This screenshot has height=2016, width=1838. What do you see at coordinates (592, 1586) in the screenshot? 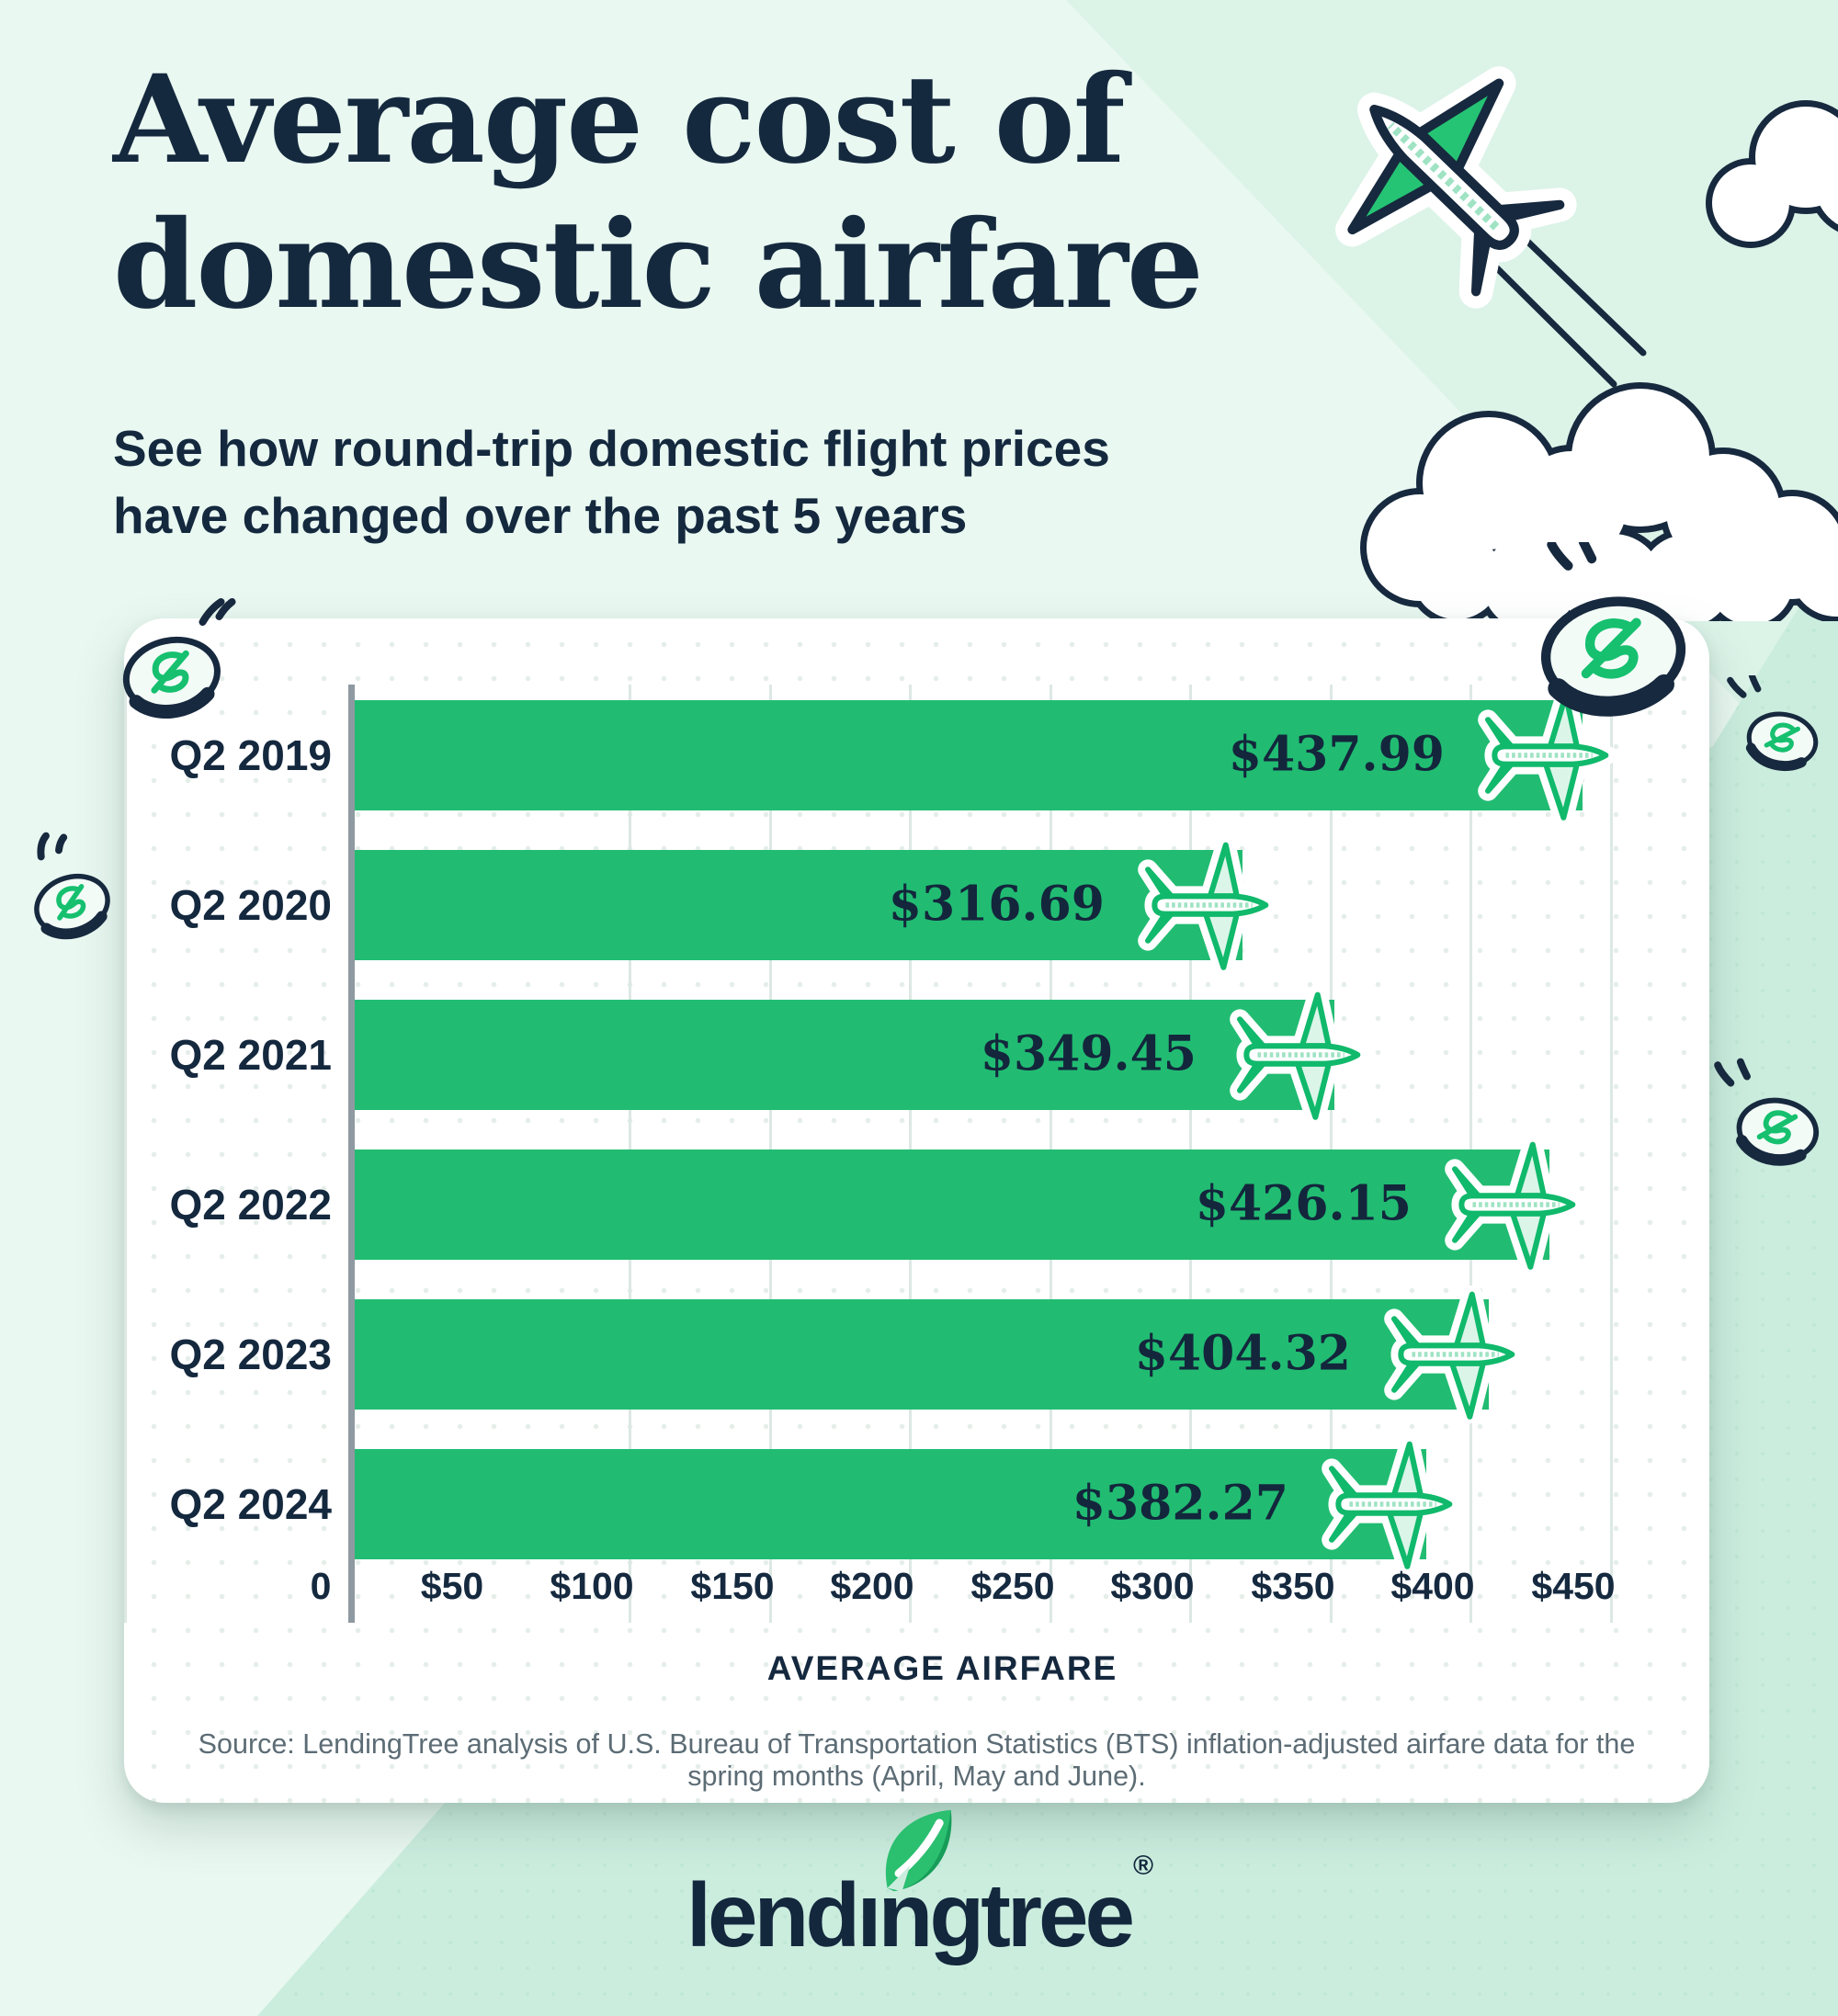
I see `x-tick: $100` at bounding box center [592, 1586].